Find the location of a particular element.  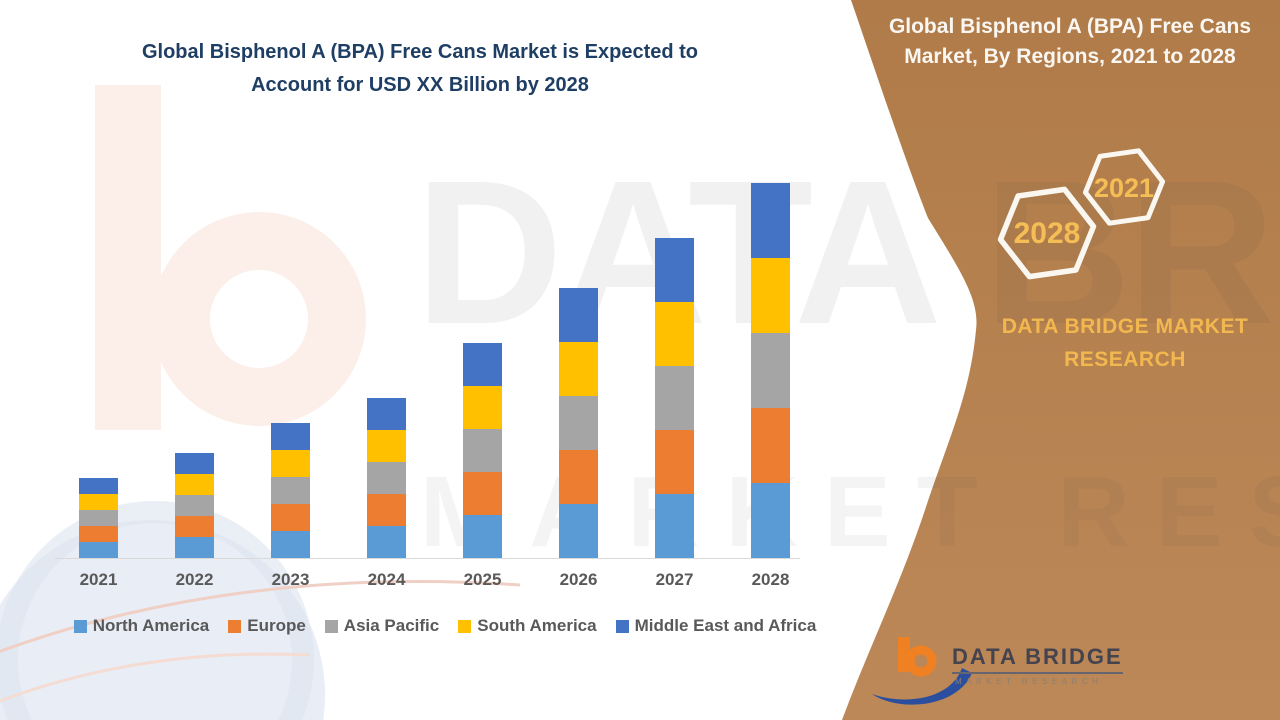

segment-europe-2025 is located at coordinates (482, 493).